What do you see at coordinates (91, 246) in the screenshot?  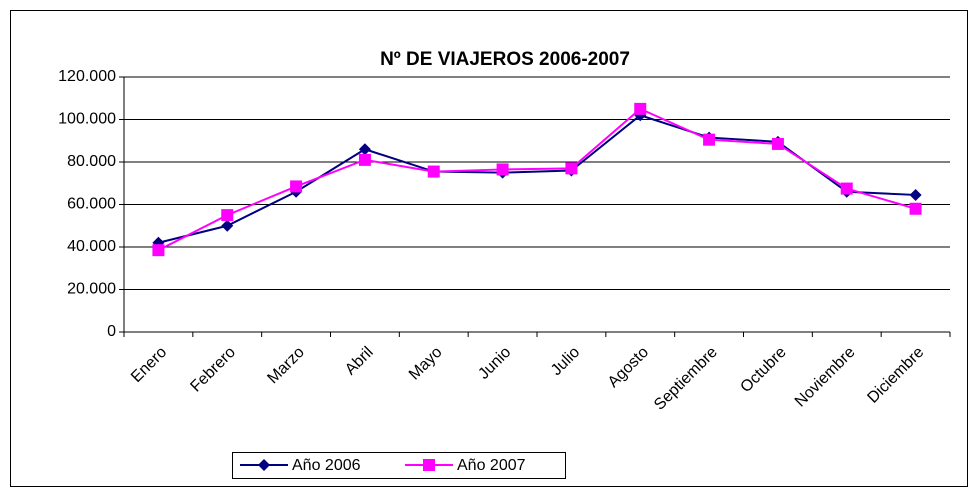 I see `y-tick-label: 40.000` at bounding box center [91, 246].